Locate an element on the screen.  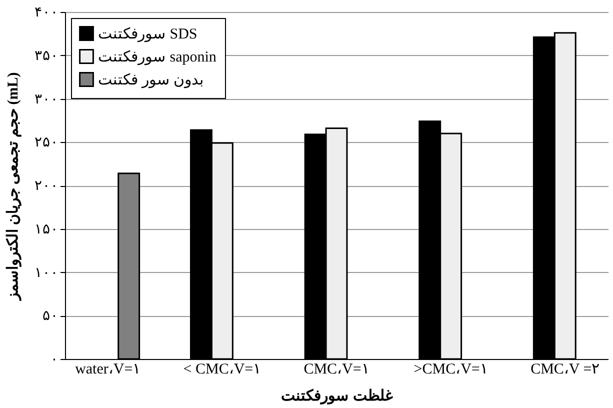
y-tick-label: ۰ is located at coordinates (54, 360).